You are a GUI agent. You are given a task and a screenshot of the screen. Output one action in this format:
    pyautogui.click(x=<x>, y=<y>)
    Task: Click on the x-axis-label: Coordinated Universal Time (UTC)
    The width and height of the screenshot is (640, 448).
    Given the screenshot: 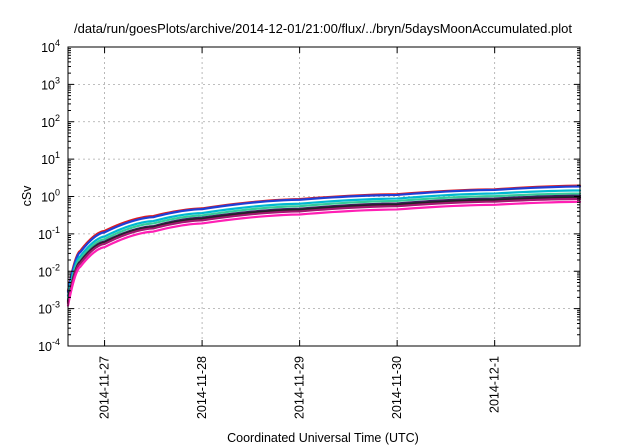 What is the action you would take?
    pyautogui.click(x=323, y=438)
    